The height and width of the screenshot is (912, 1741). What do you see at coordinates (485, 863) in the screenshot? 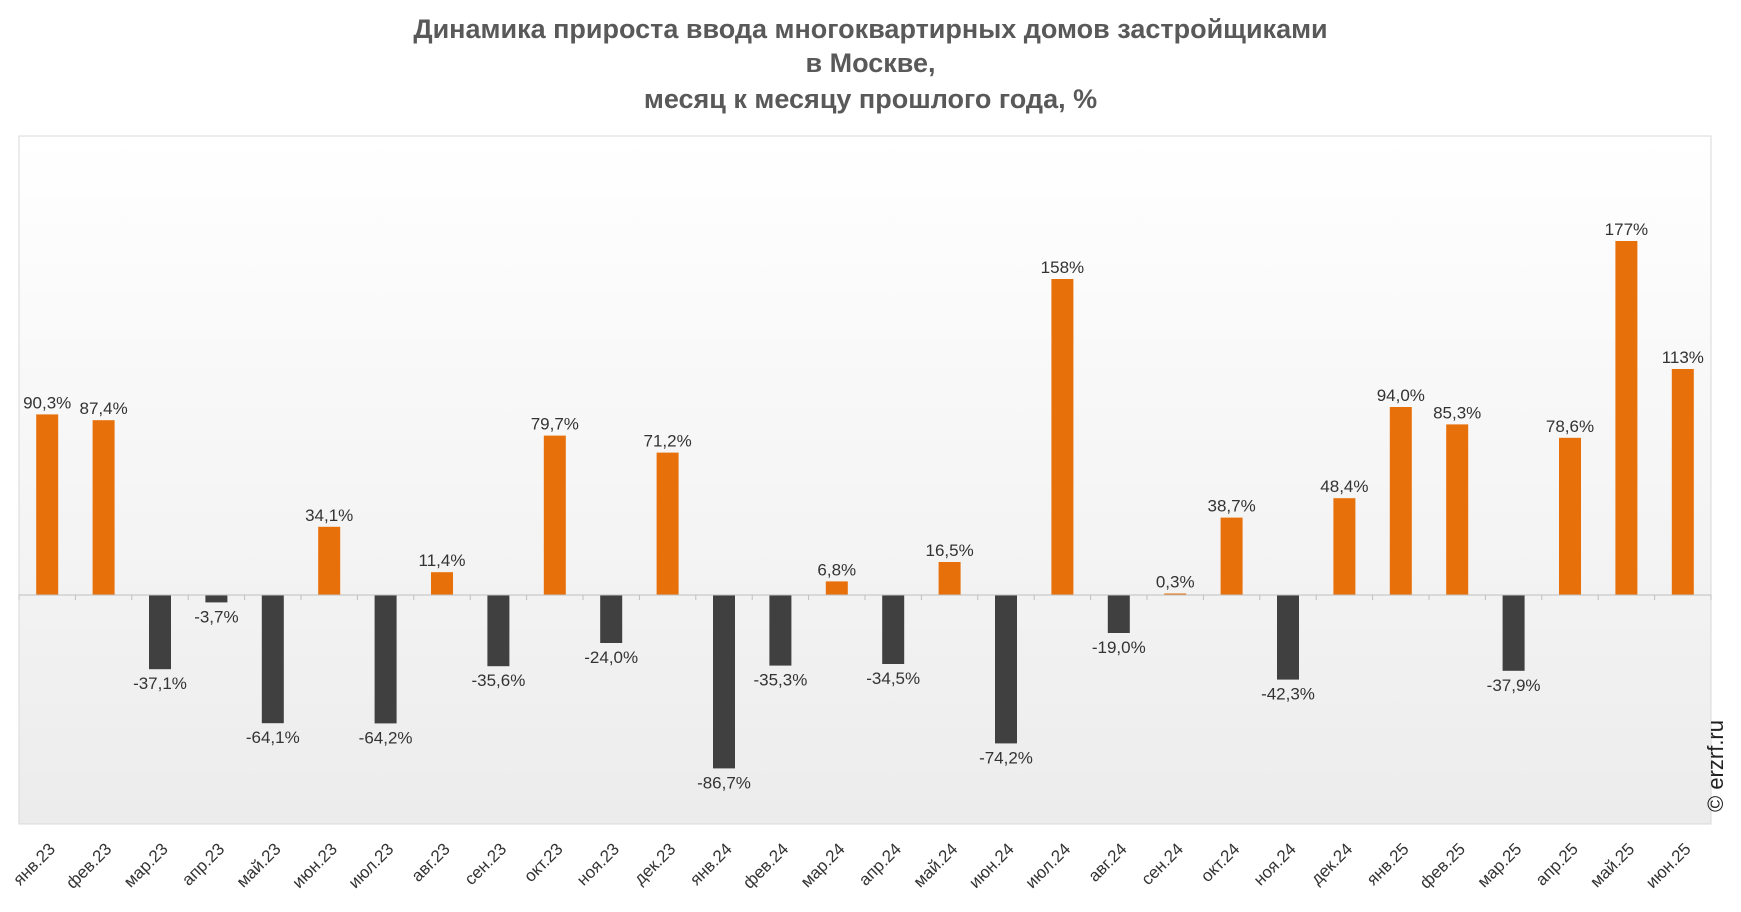
I see `x-tick-label-сен.23: сен.23` at bounding box center [485, 863].